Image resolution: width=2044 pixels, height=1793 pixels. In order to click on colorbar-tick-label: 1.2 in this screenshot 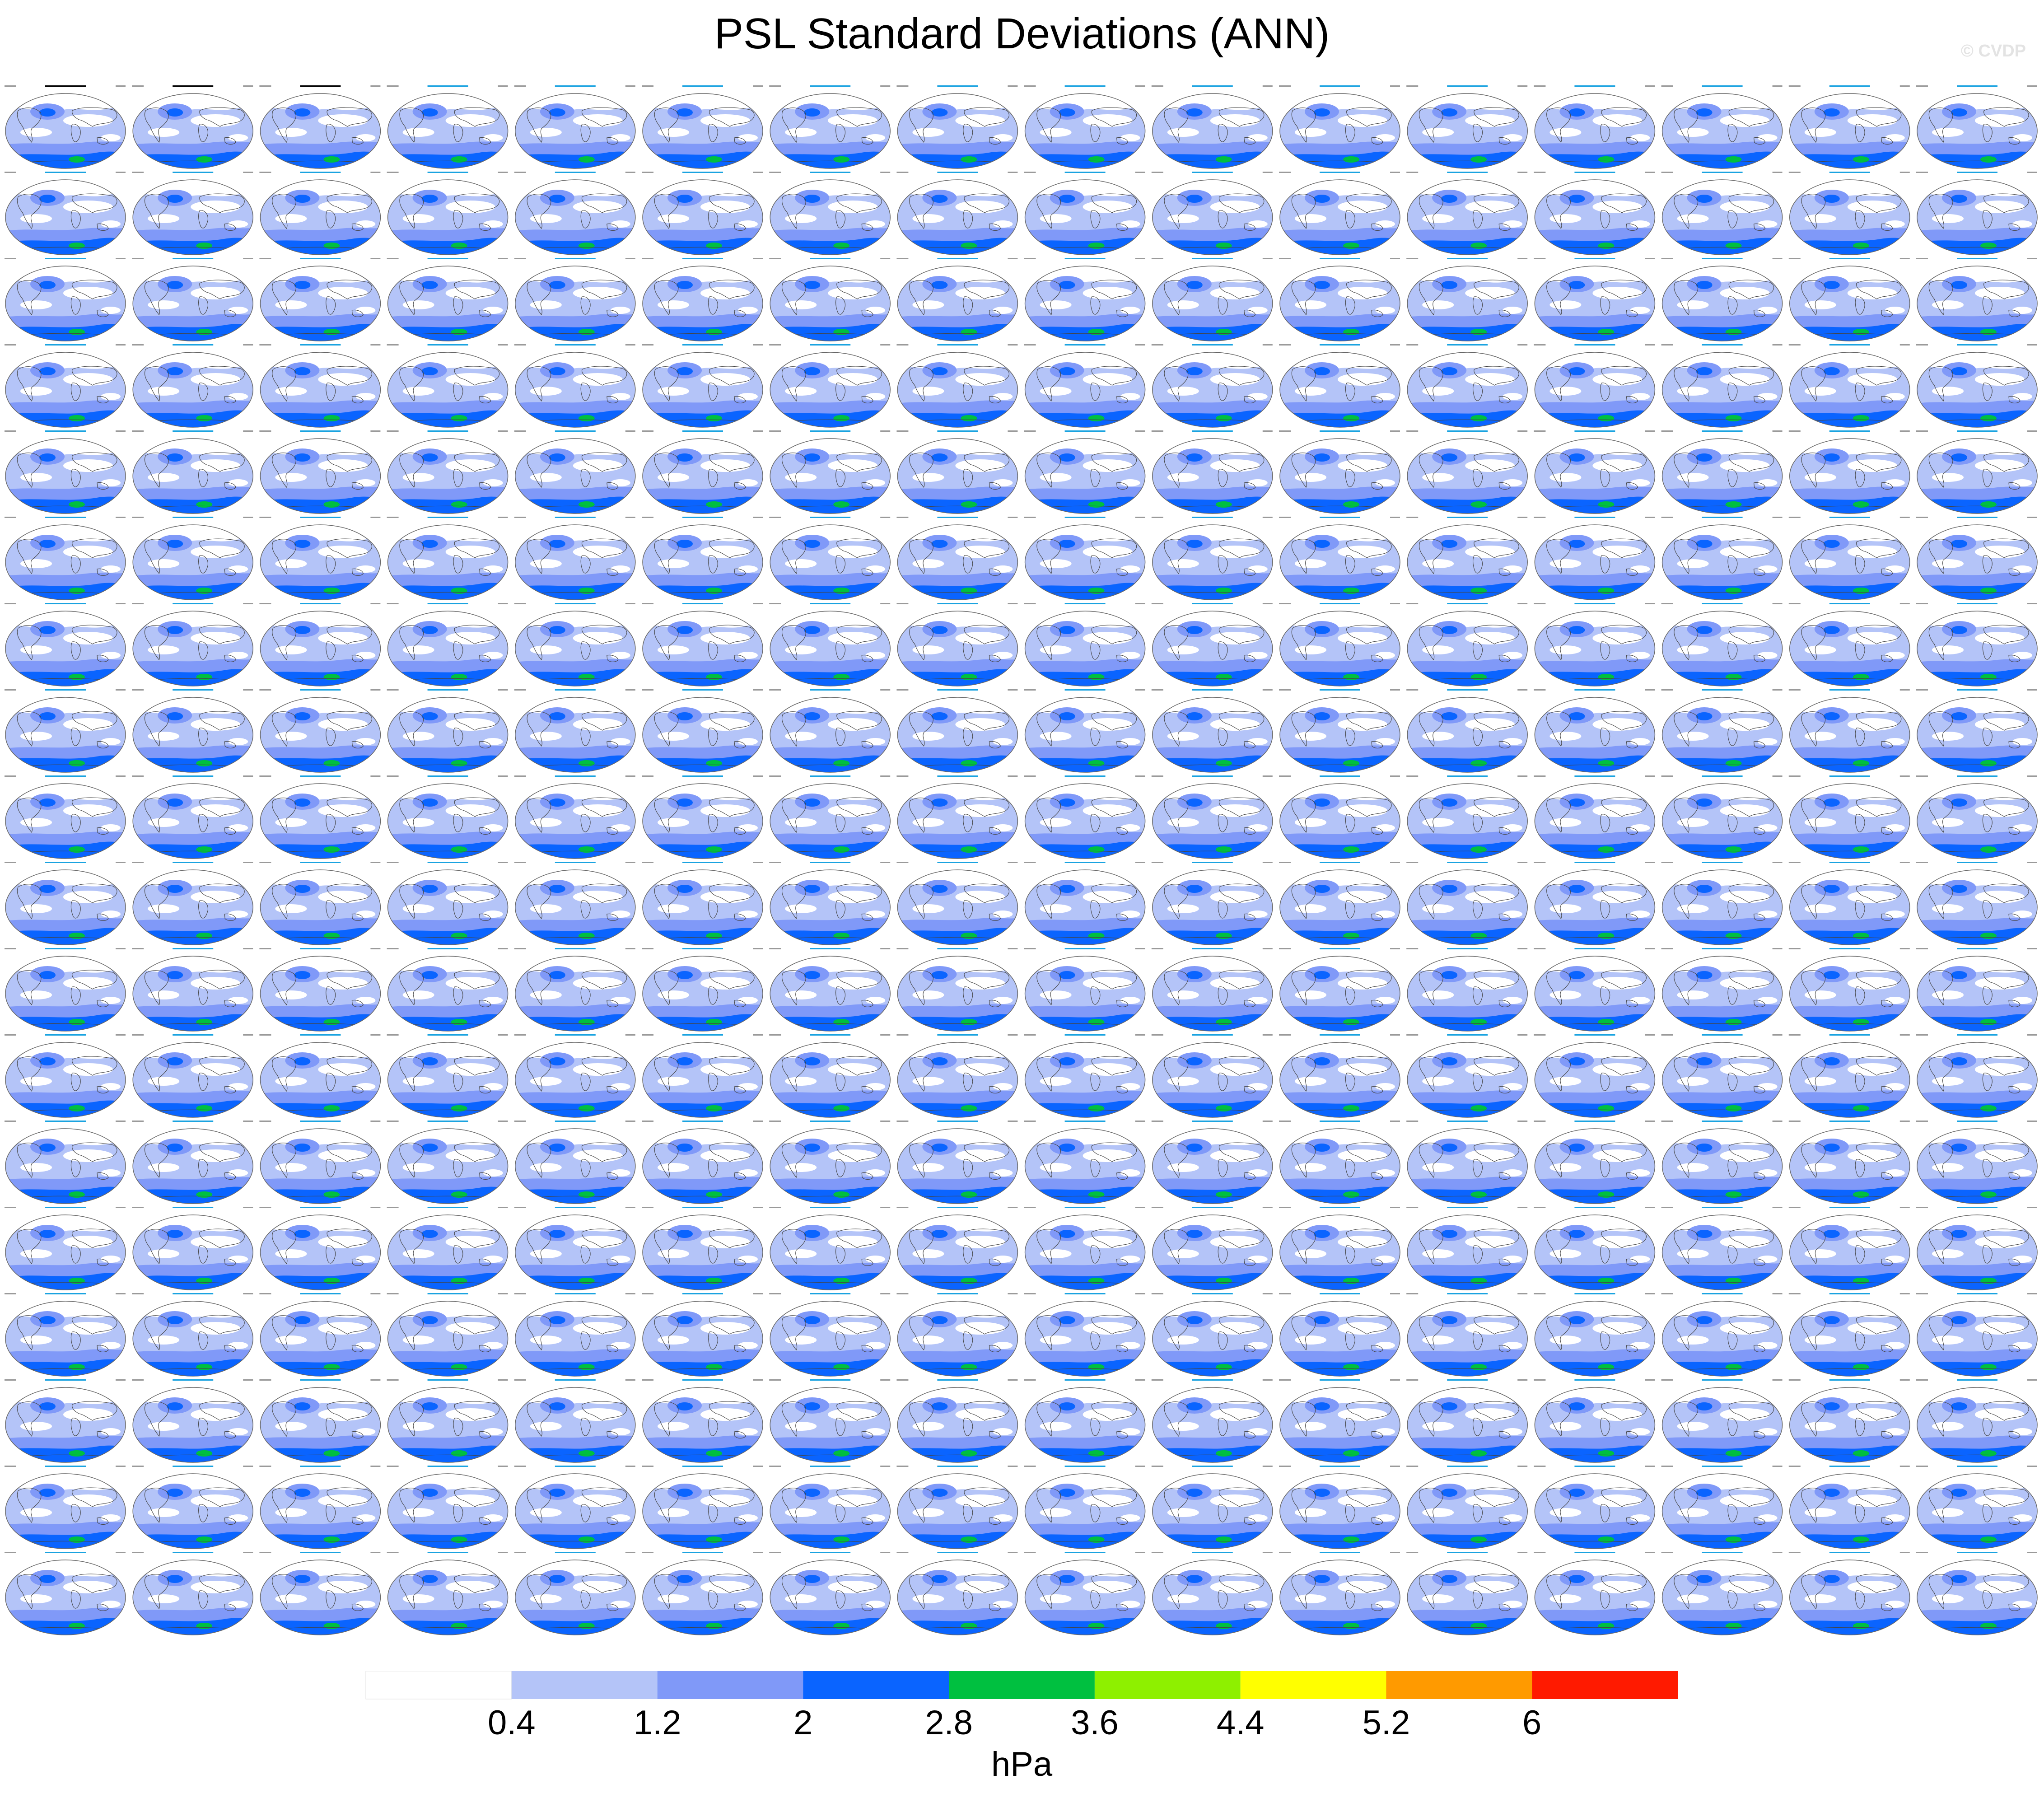, I will do `click(658, 1723)`.